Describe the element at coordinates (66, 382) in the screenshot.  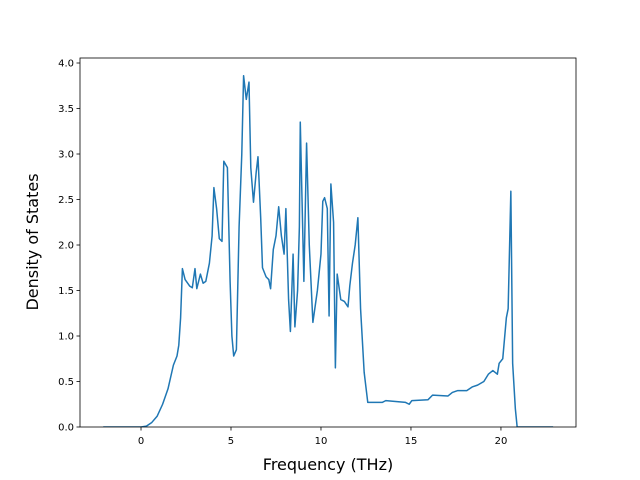
I see `y-tick-label: 0.5` at that location.